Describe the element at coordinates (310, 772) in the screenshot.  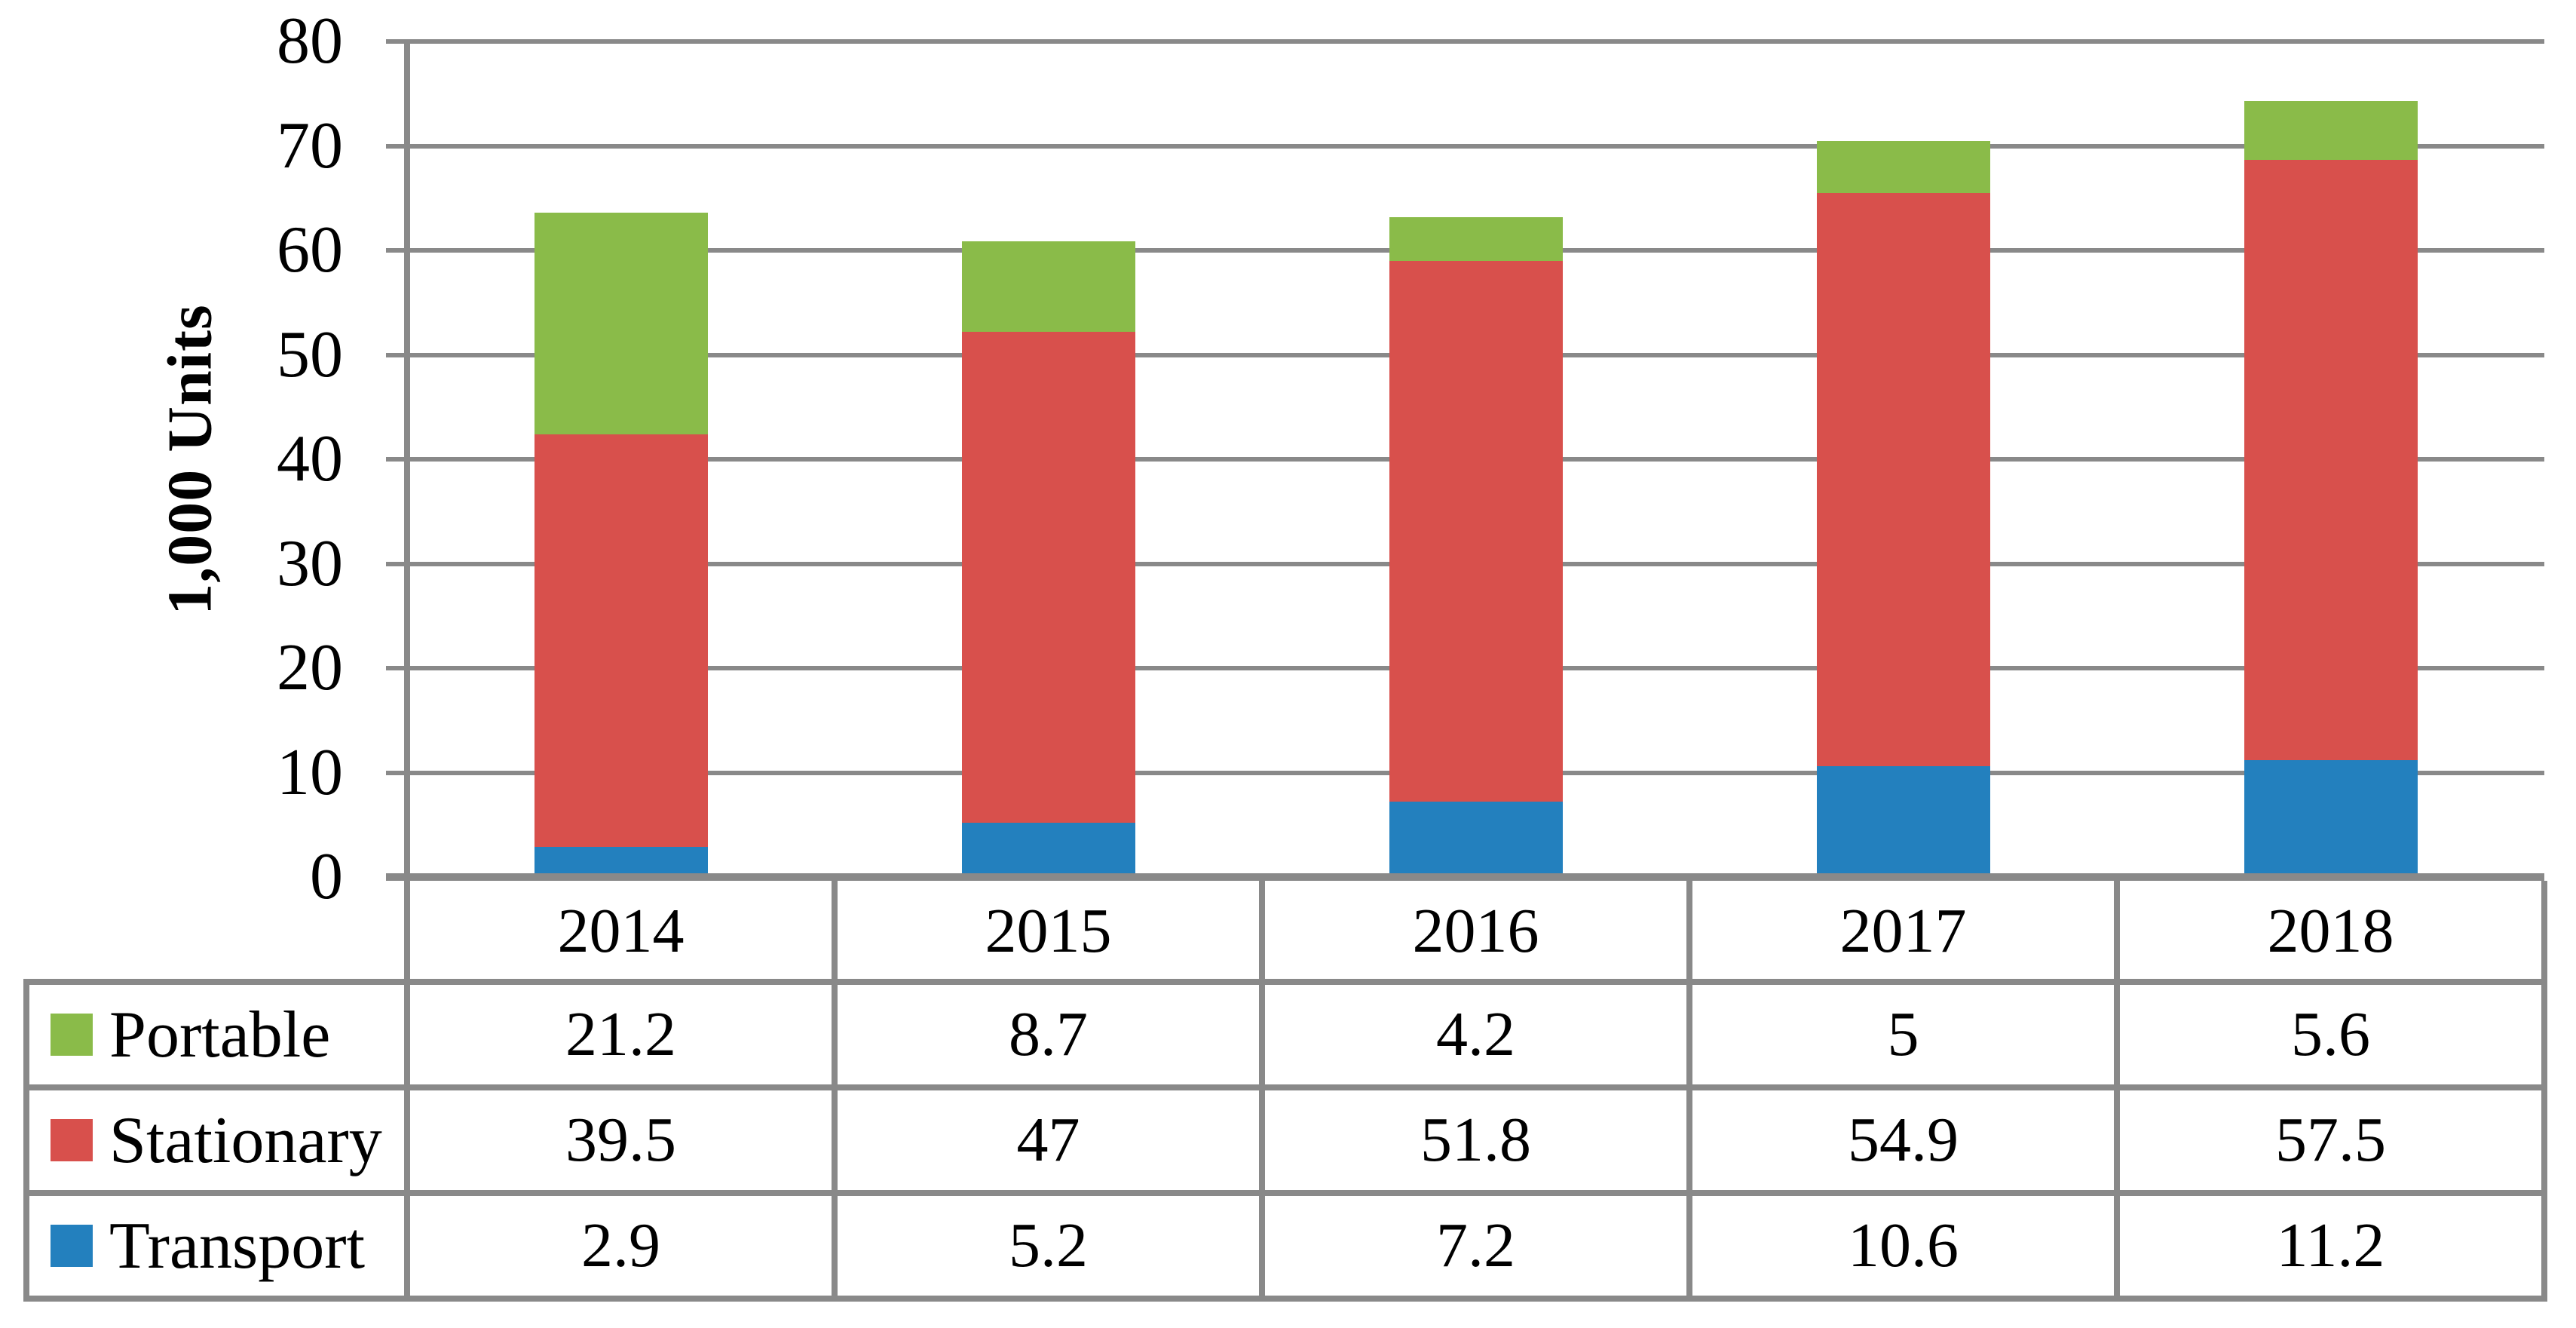
I see `y-tick-label-10: 10` at that location.